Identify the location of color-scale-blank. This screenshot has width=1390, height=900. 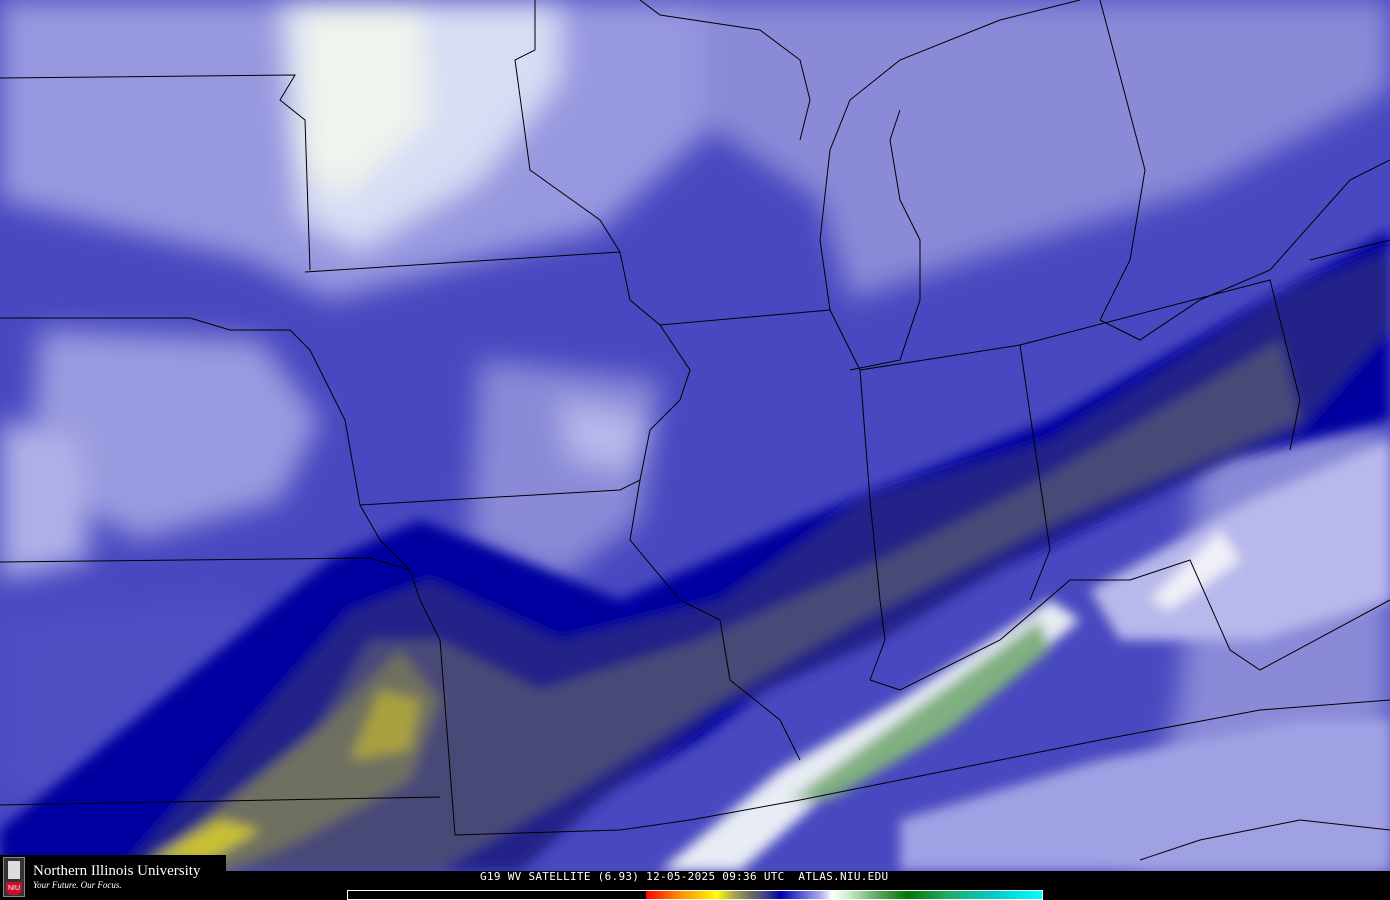
(497, 895).